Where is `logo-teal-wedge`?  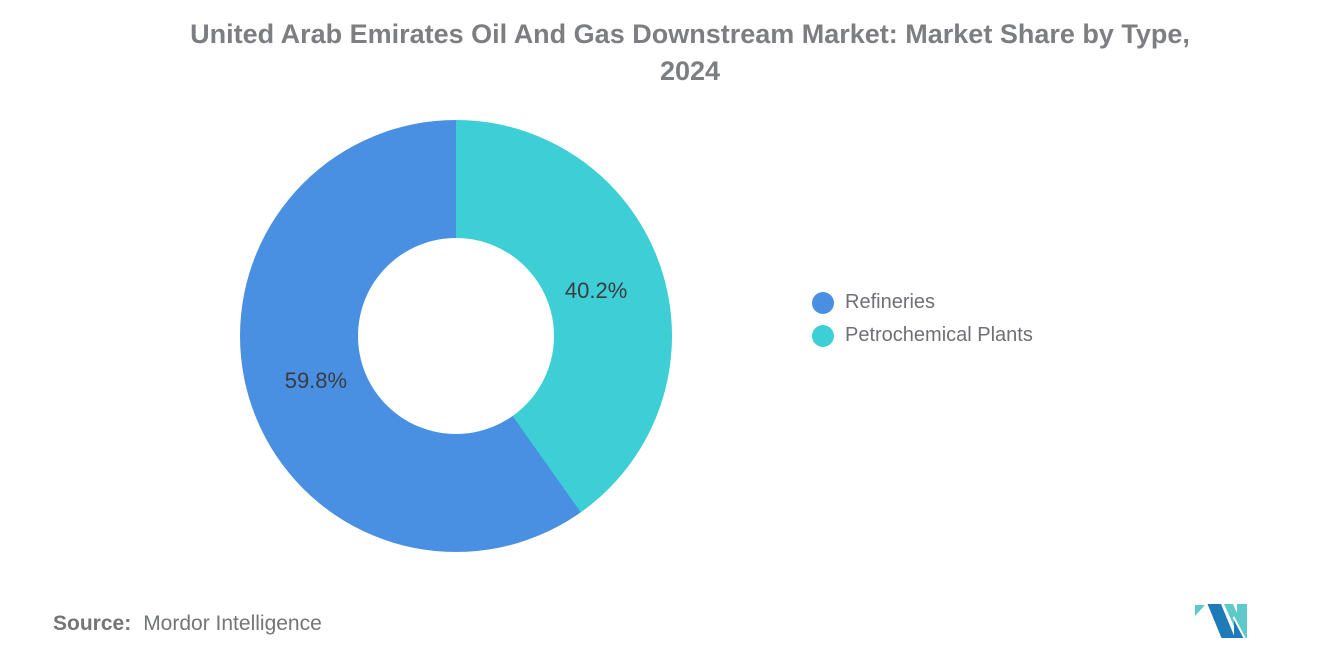
logo-teal-wedge is located at coordinates (1200, 610).